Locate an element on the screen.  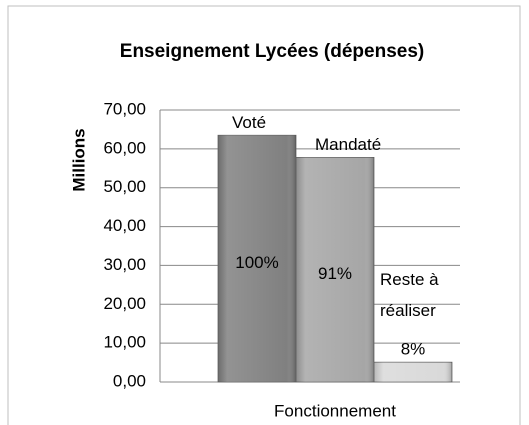
y-tick-label: 30,00 is located at coordinates (124, 264).